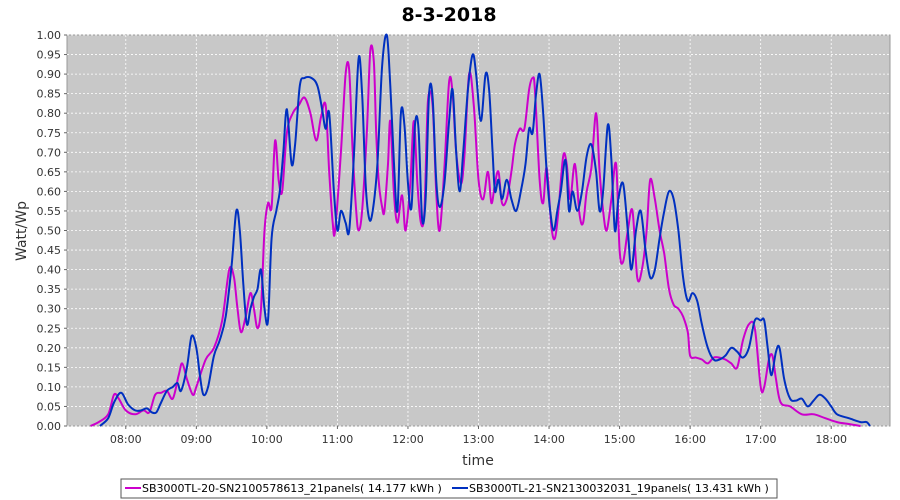 Image resolution: width=900 pixels, height=500 pixels. I want to click on x-tick-label: 13:00, so click(479, 439).